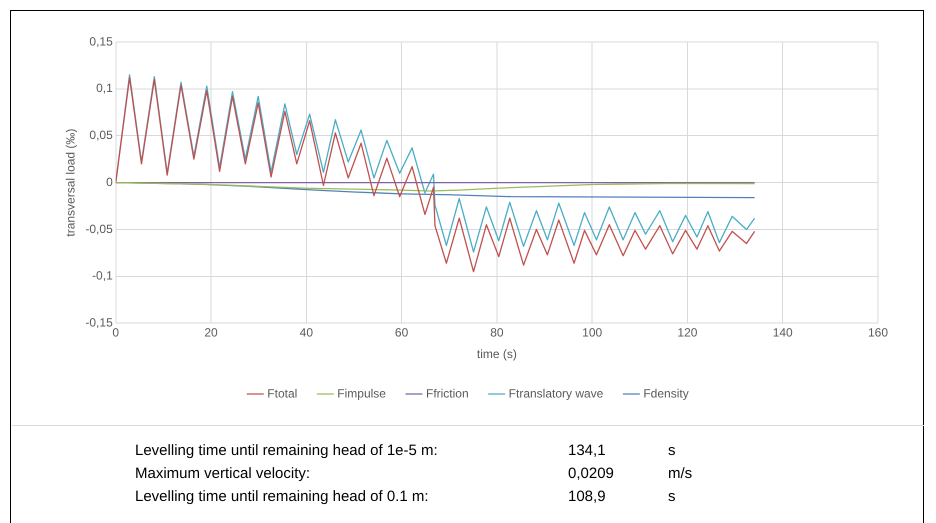 The image size is (936, 523). I want to click on y-tick-label: 0, so click(110, 181).